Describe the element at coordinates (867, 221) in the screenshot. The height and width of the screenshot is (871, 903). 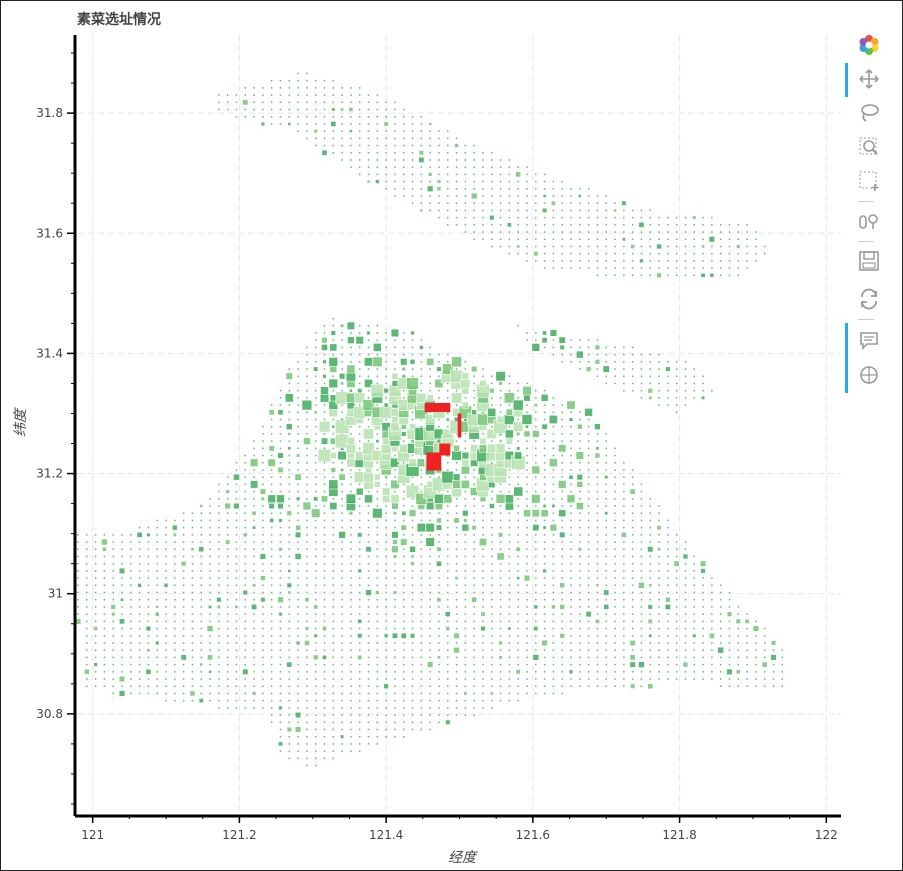
I see `hover-icon` at that location.